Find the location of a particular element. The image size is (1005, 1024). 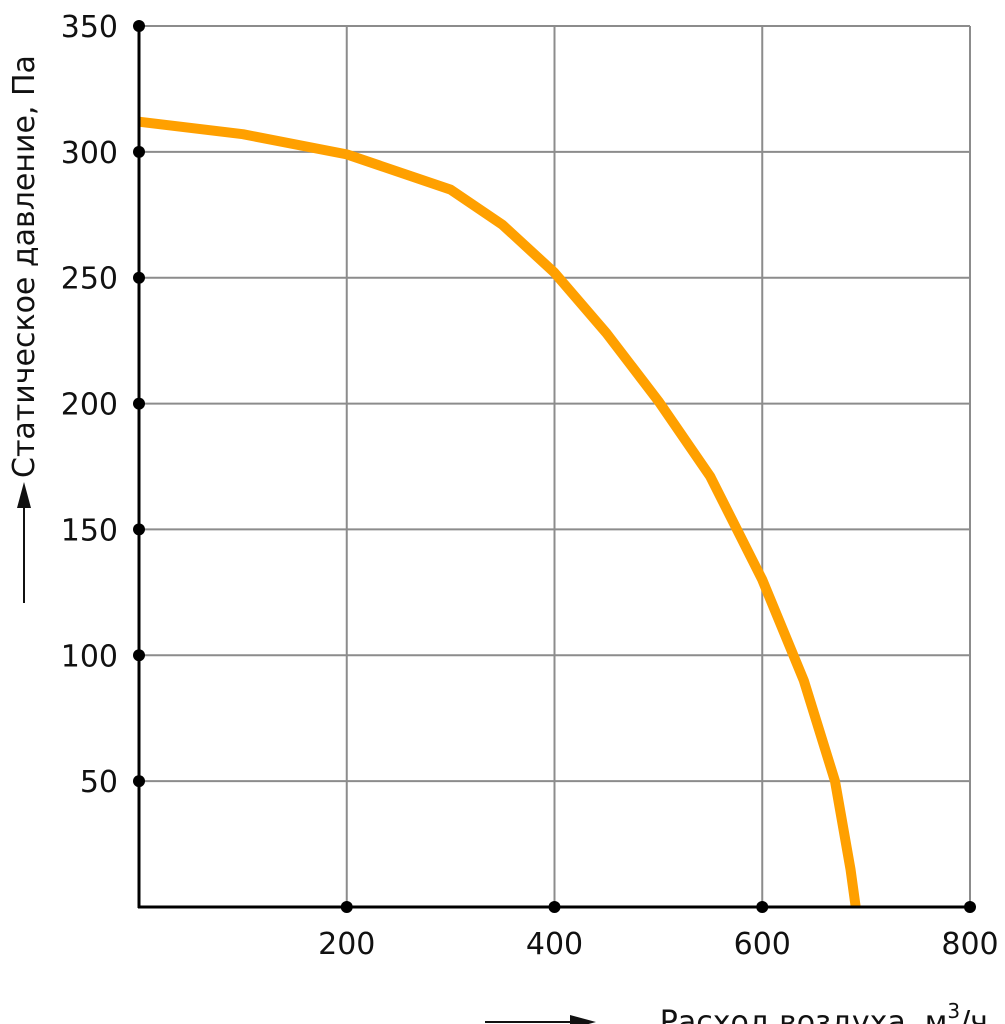

x-axis-label: Расход воздуха, м3/ч is located at coordinates (824, 1011).